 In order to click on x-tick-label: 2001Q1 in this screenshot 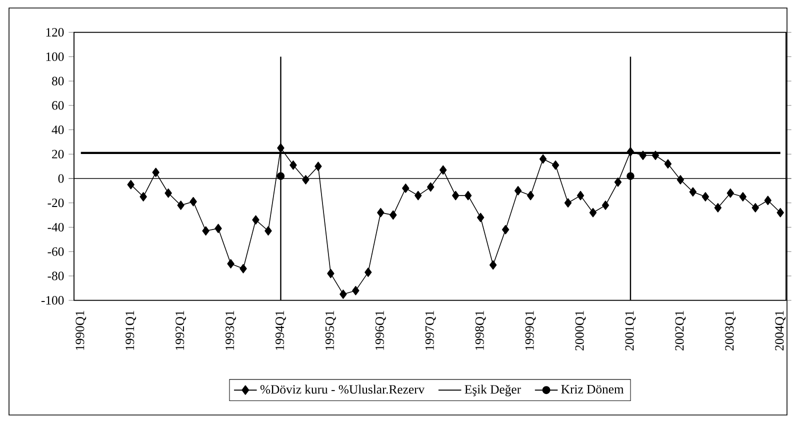, I will do `click(630, 330)`.